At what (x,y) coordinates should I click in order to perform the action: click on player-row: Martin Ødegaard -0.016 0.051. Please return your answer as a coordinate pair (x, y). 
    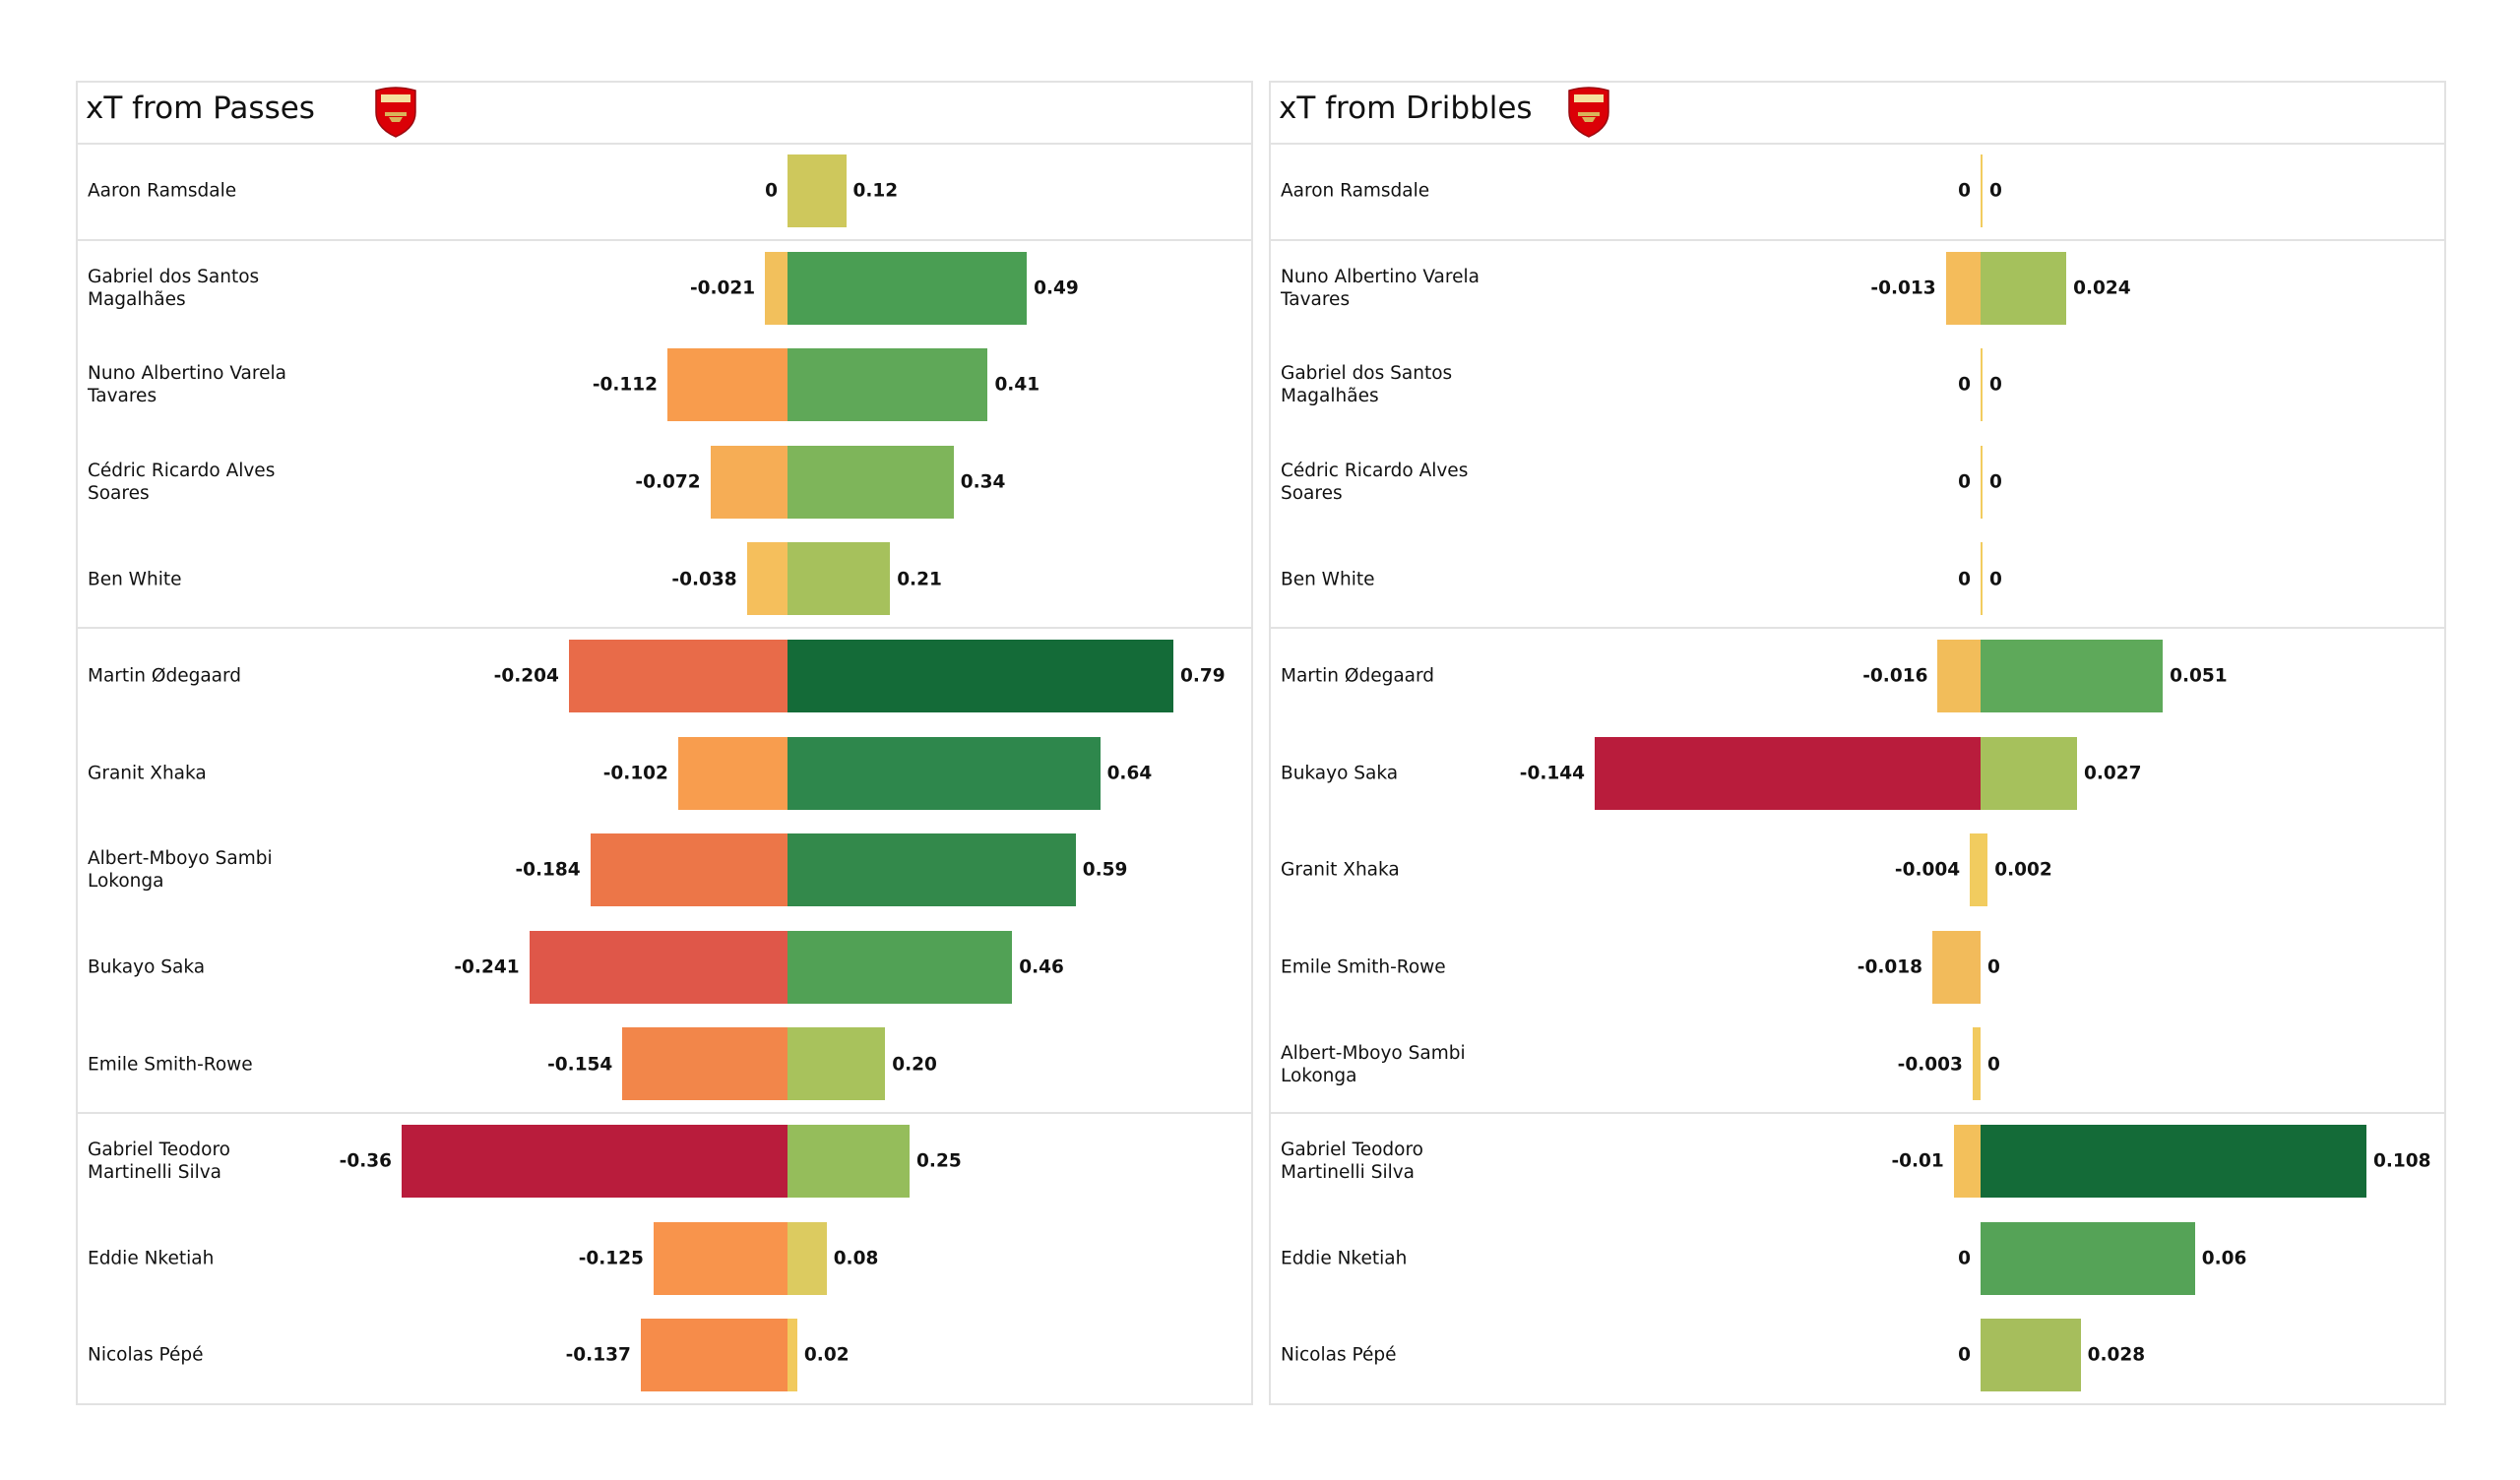
    Looking at the image, I should click on (1857, 677).